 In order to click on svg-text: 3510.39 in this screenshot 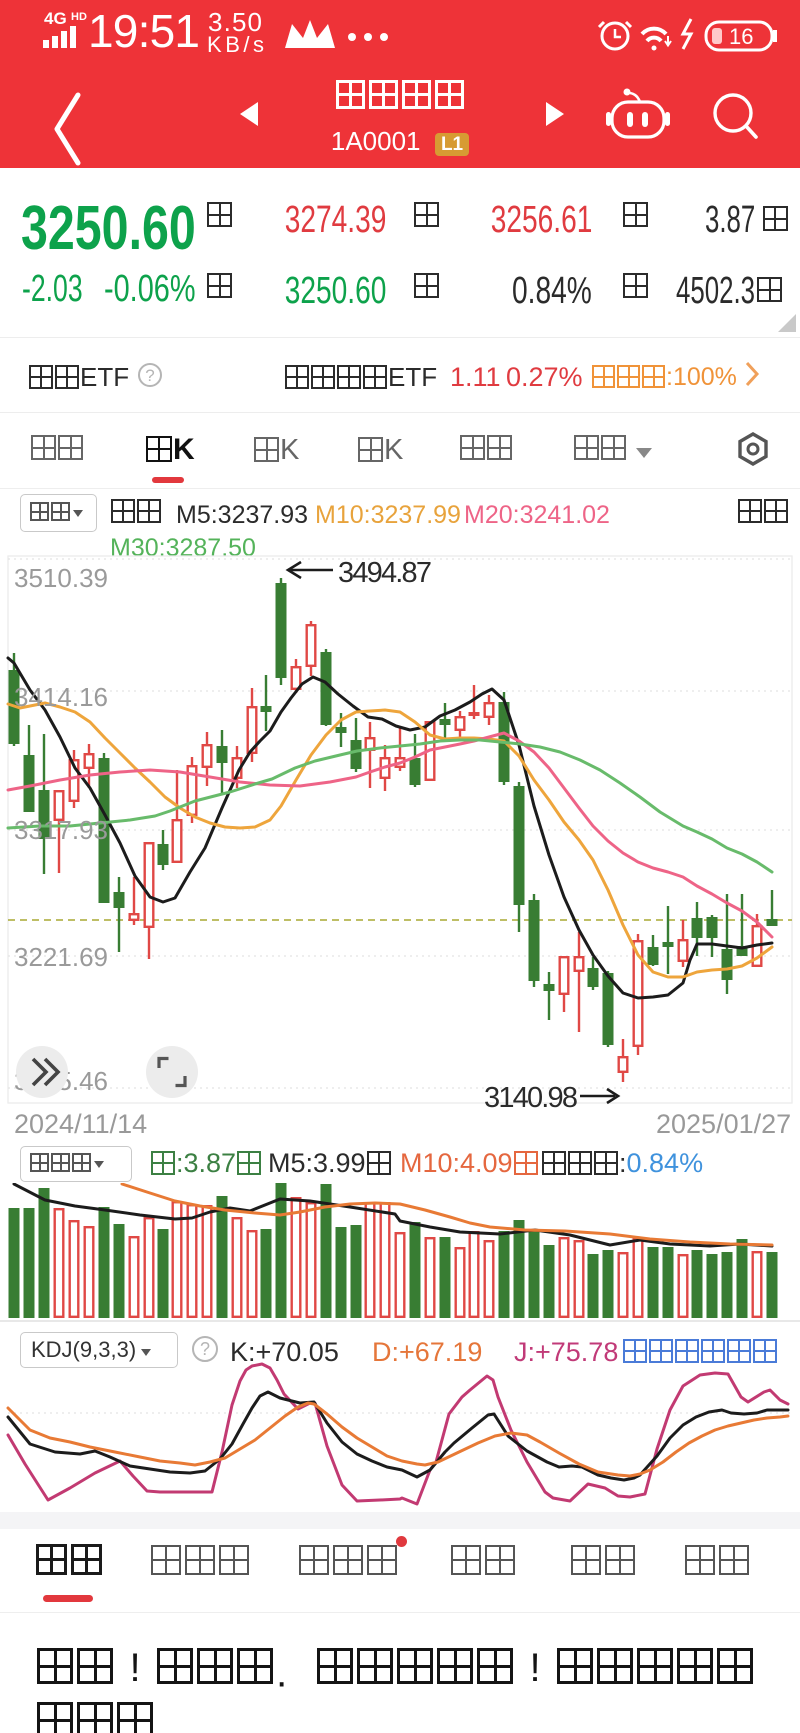, I will do `click(61, 578)`.